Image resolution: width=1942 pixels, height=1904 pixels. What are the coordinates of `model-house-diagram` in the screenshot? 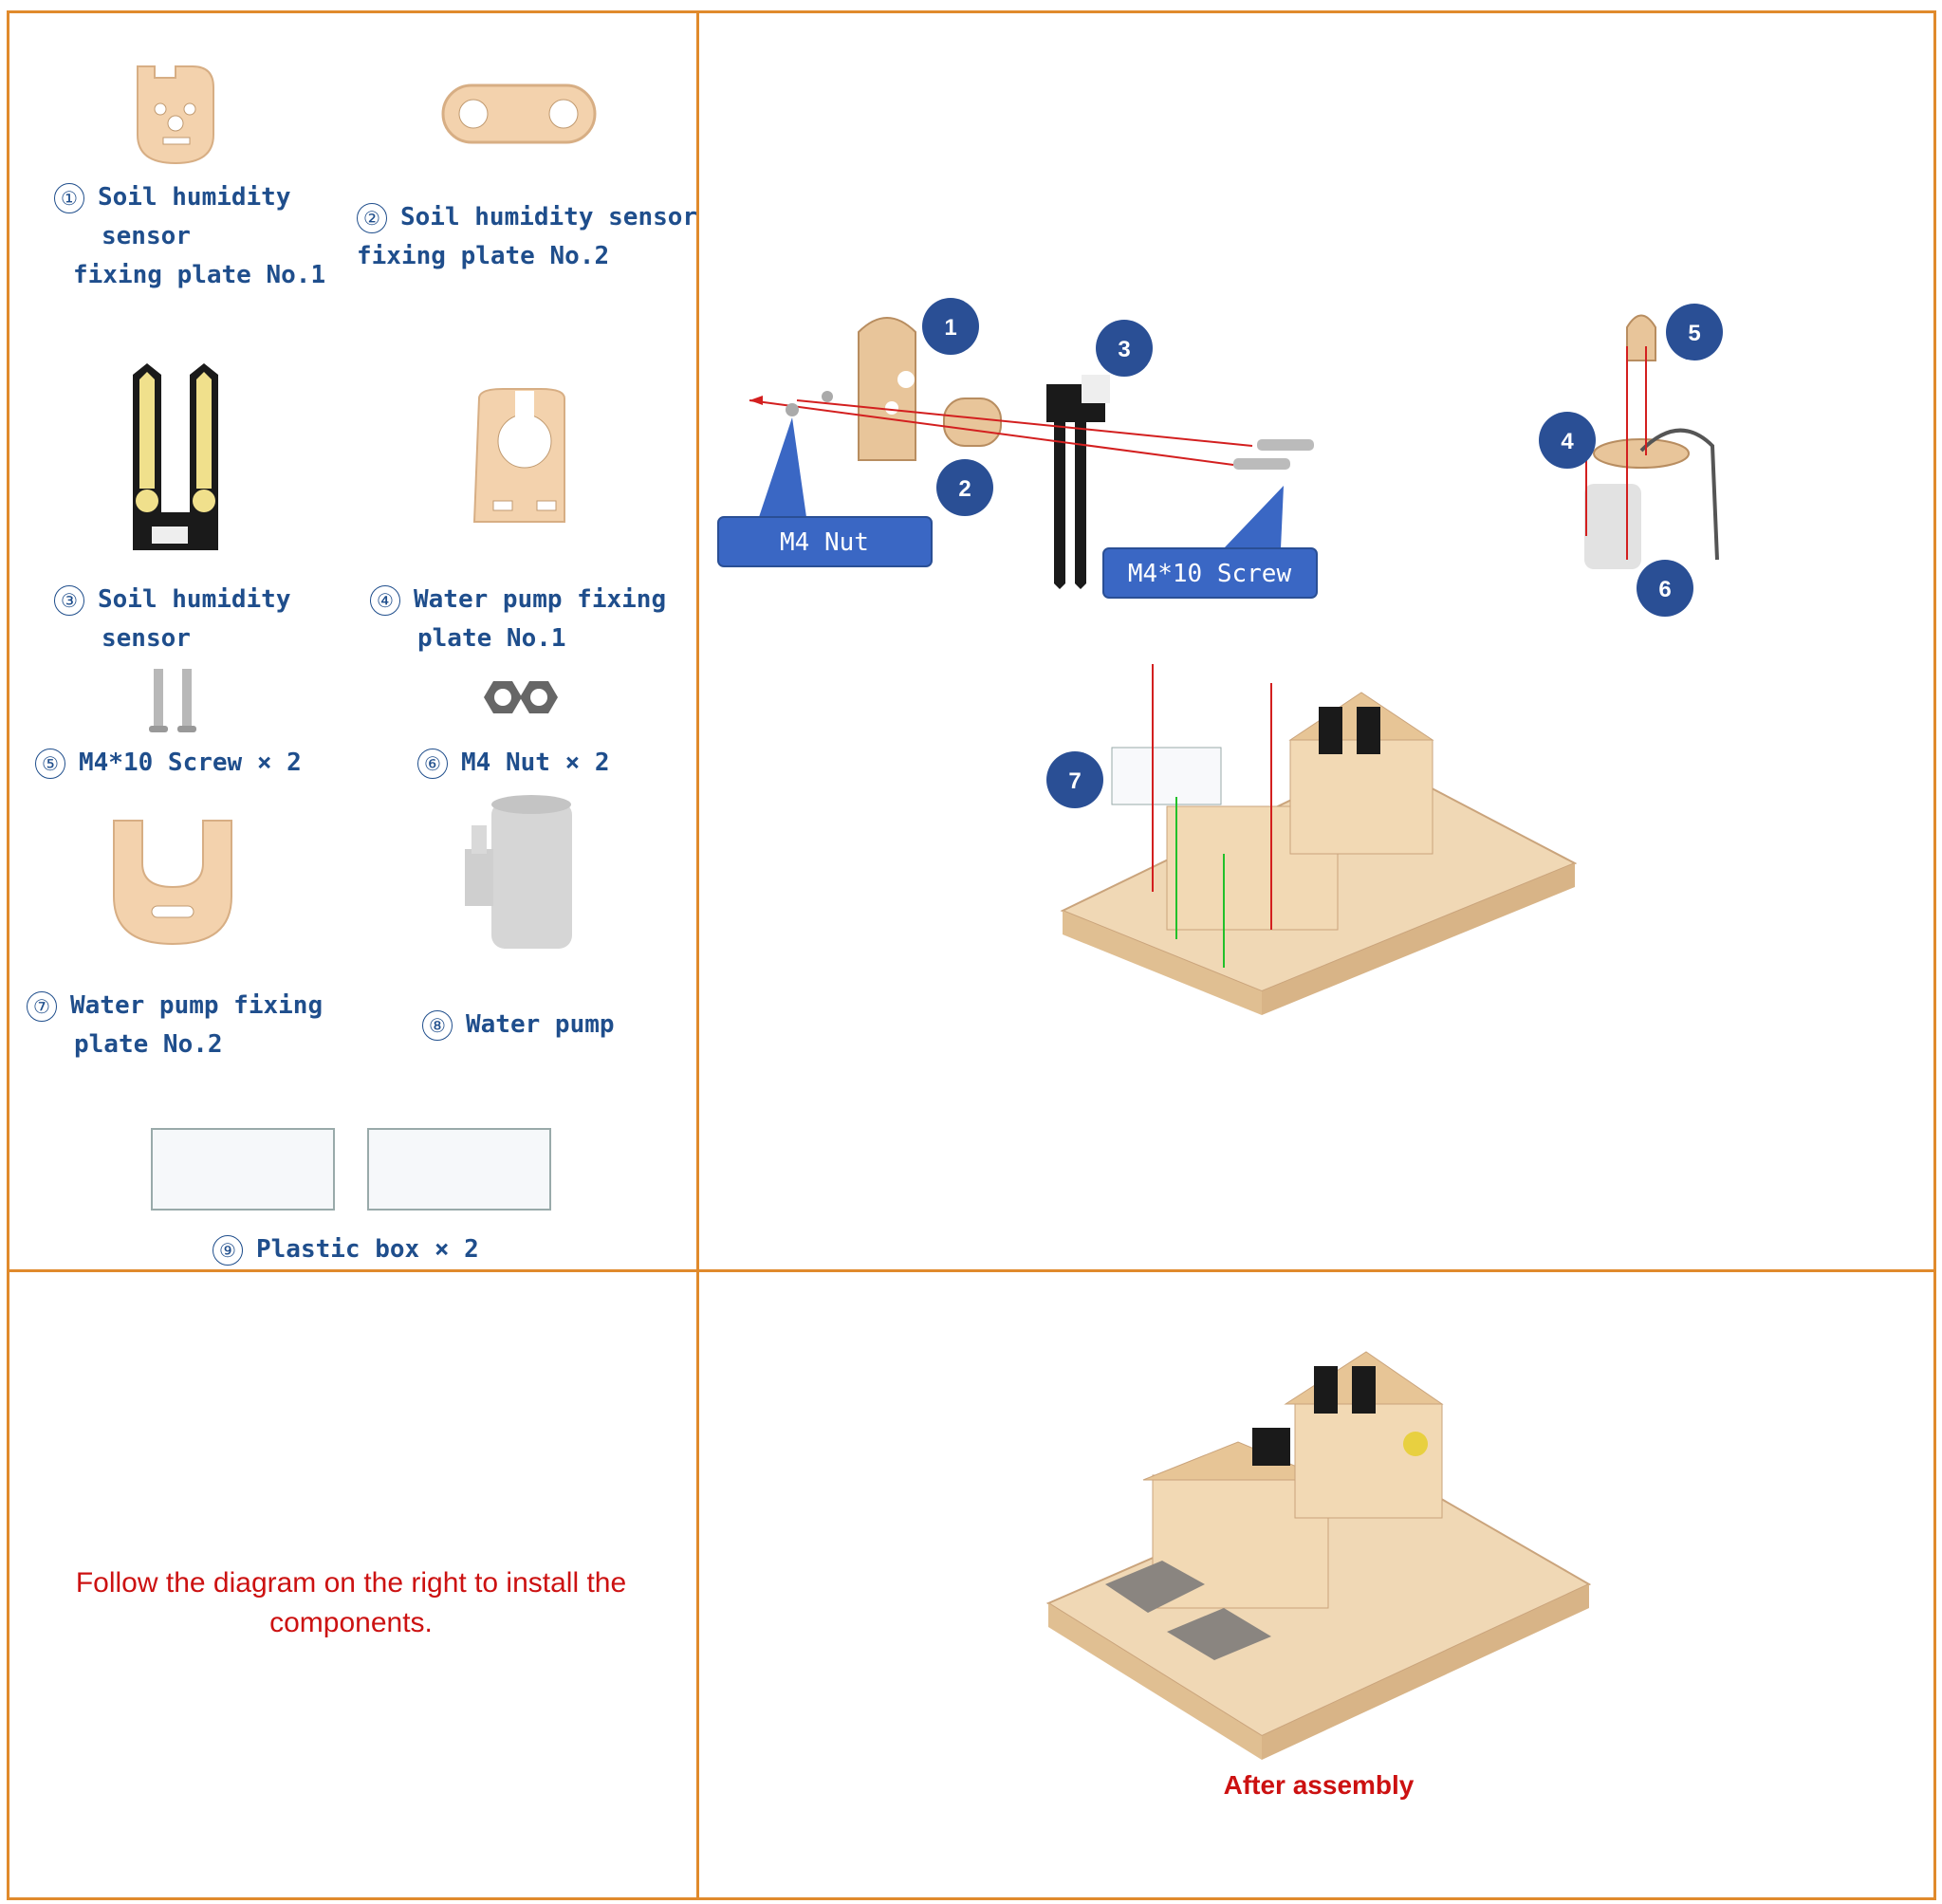 It's located at (1319, 839).